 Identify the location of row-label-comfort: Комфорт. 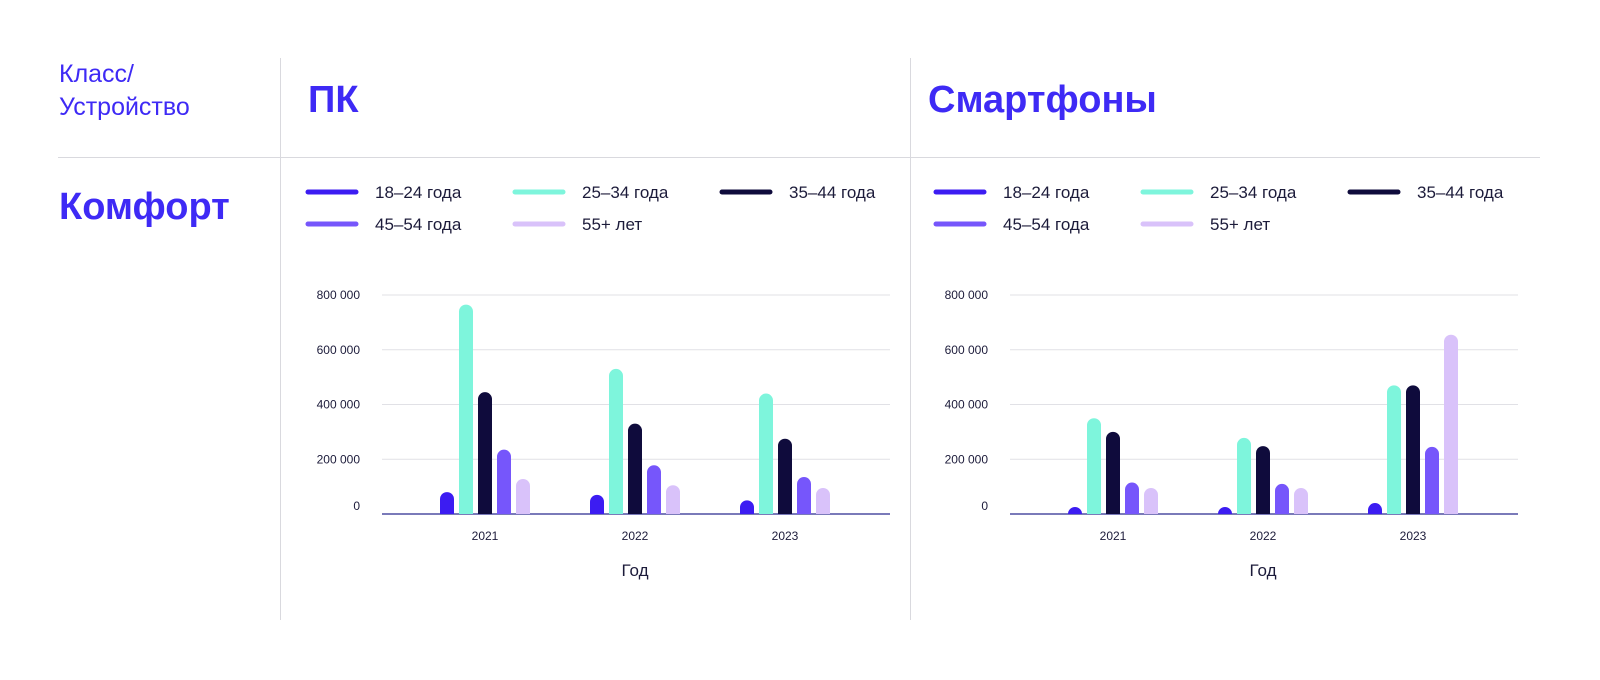
(144, 207).